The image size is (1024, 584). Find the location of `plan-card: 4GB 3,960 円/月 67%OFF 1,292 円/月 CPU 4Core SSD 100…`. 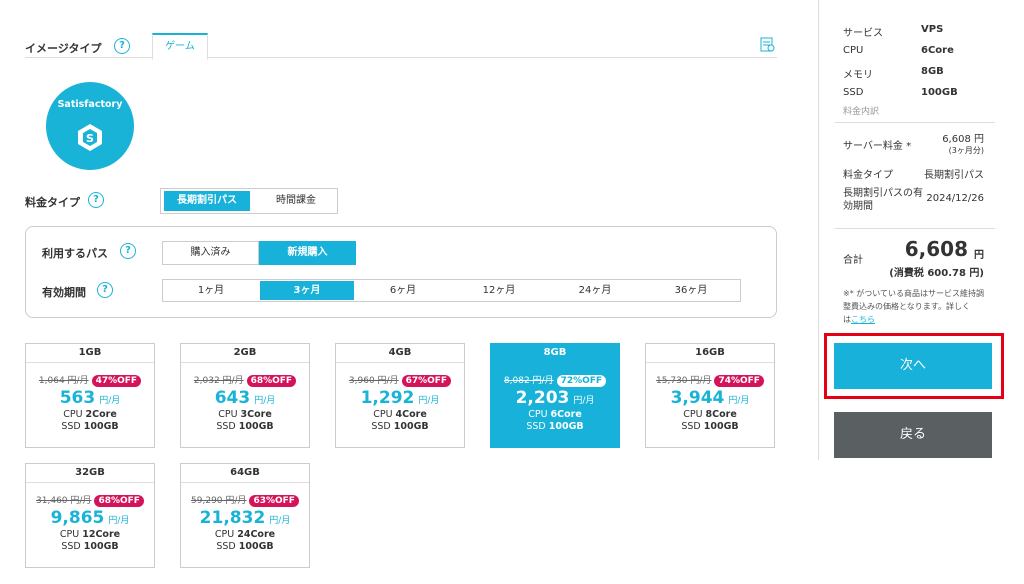

plan-card: 4GB 3,960 円/月 67%OFF 1,292 円/月 CPU 4Core SSD 100… is located at coordinates (400, 395).